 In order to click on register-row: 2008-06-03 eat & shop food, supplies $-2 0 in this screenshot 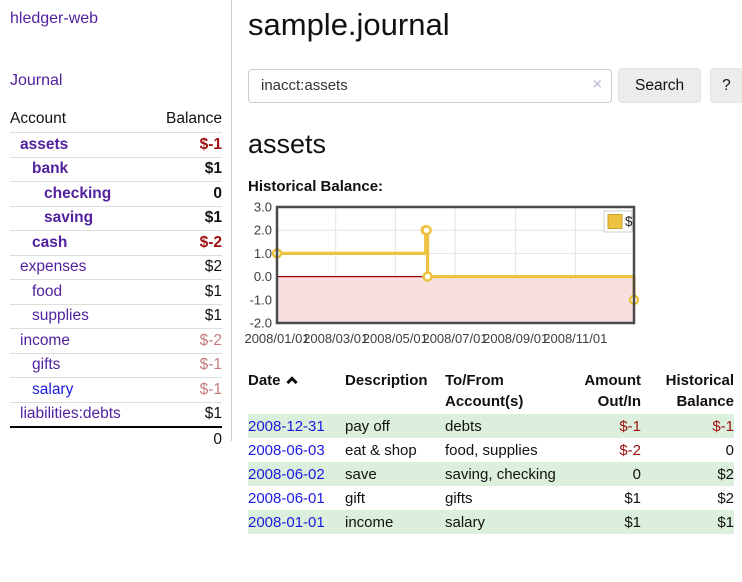, I will do `click(491, 450)`.